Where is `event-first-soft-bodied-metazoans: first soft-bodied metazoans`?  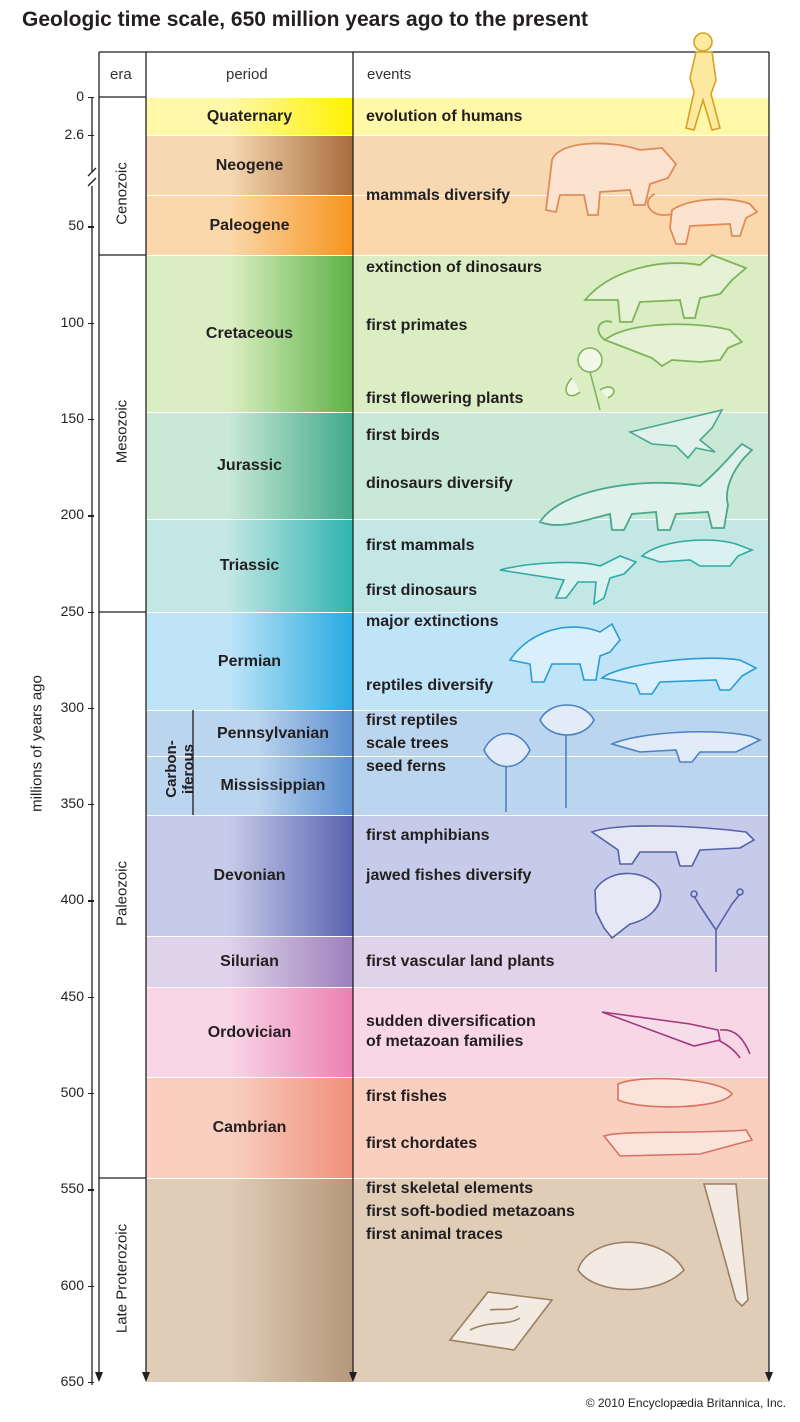 event-first-soft-bodied-metazoans: first soft-bodied metazoans is located at coordinates (470, 1211).